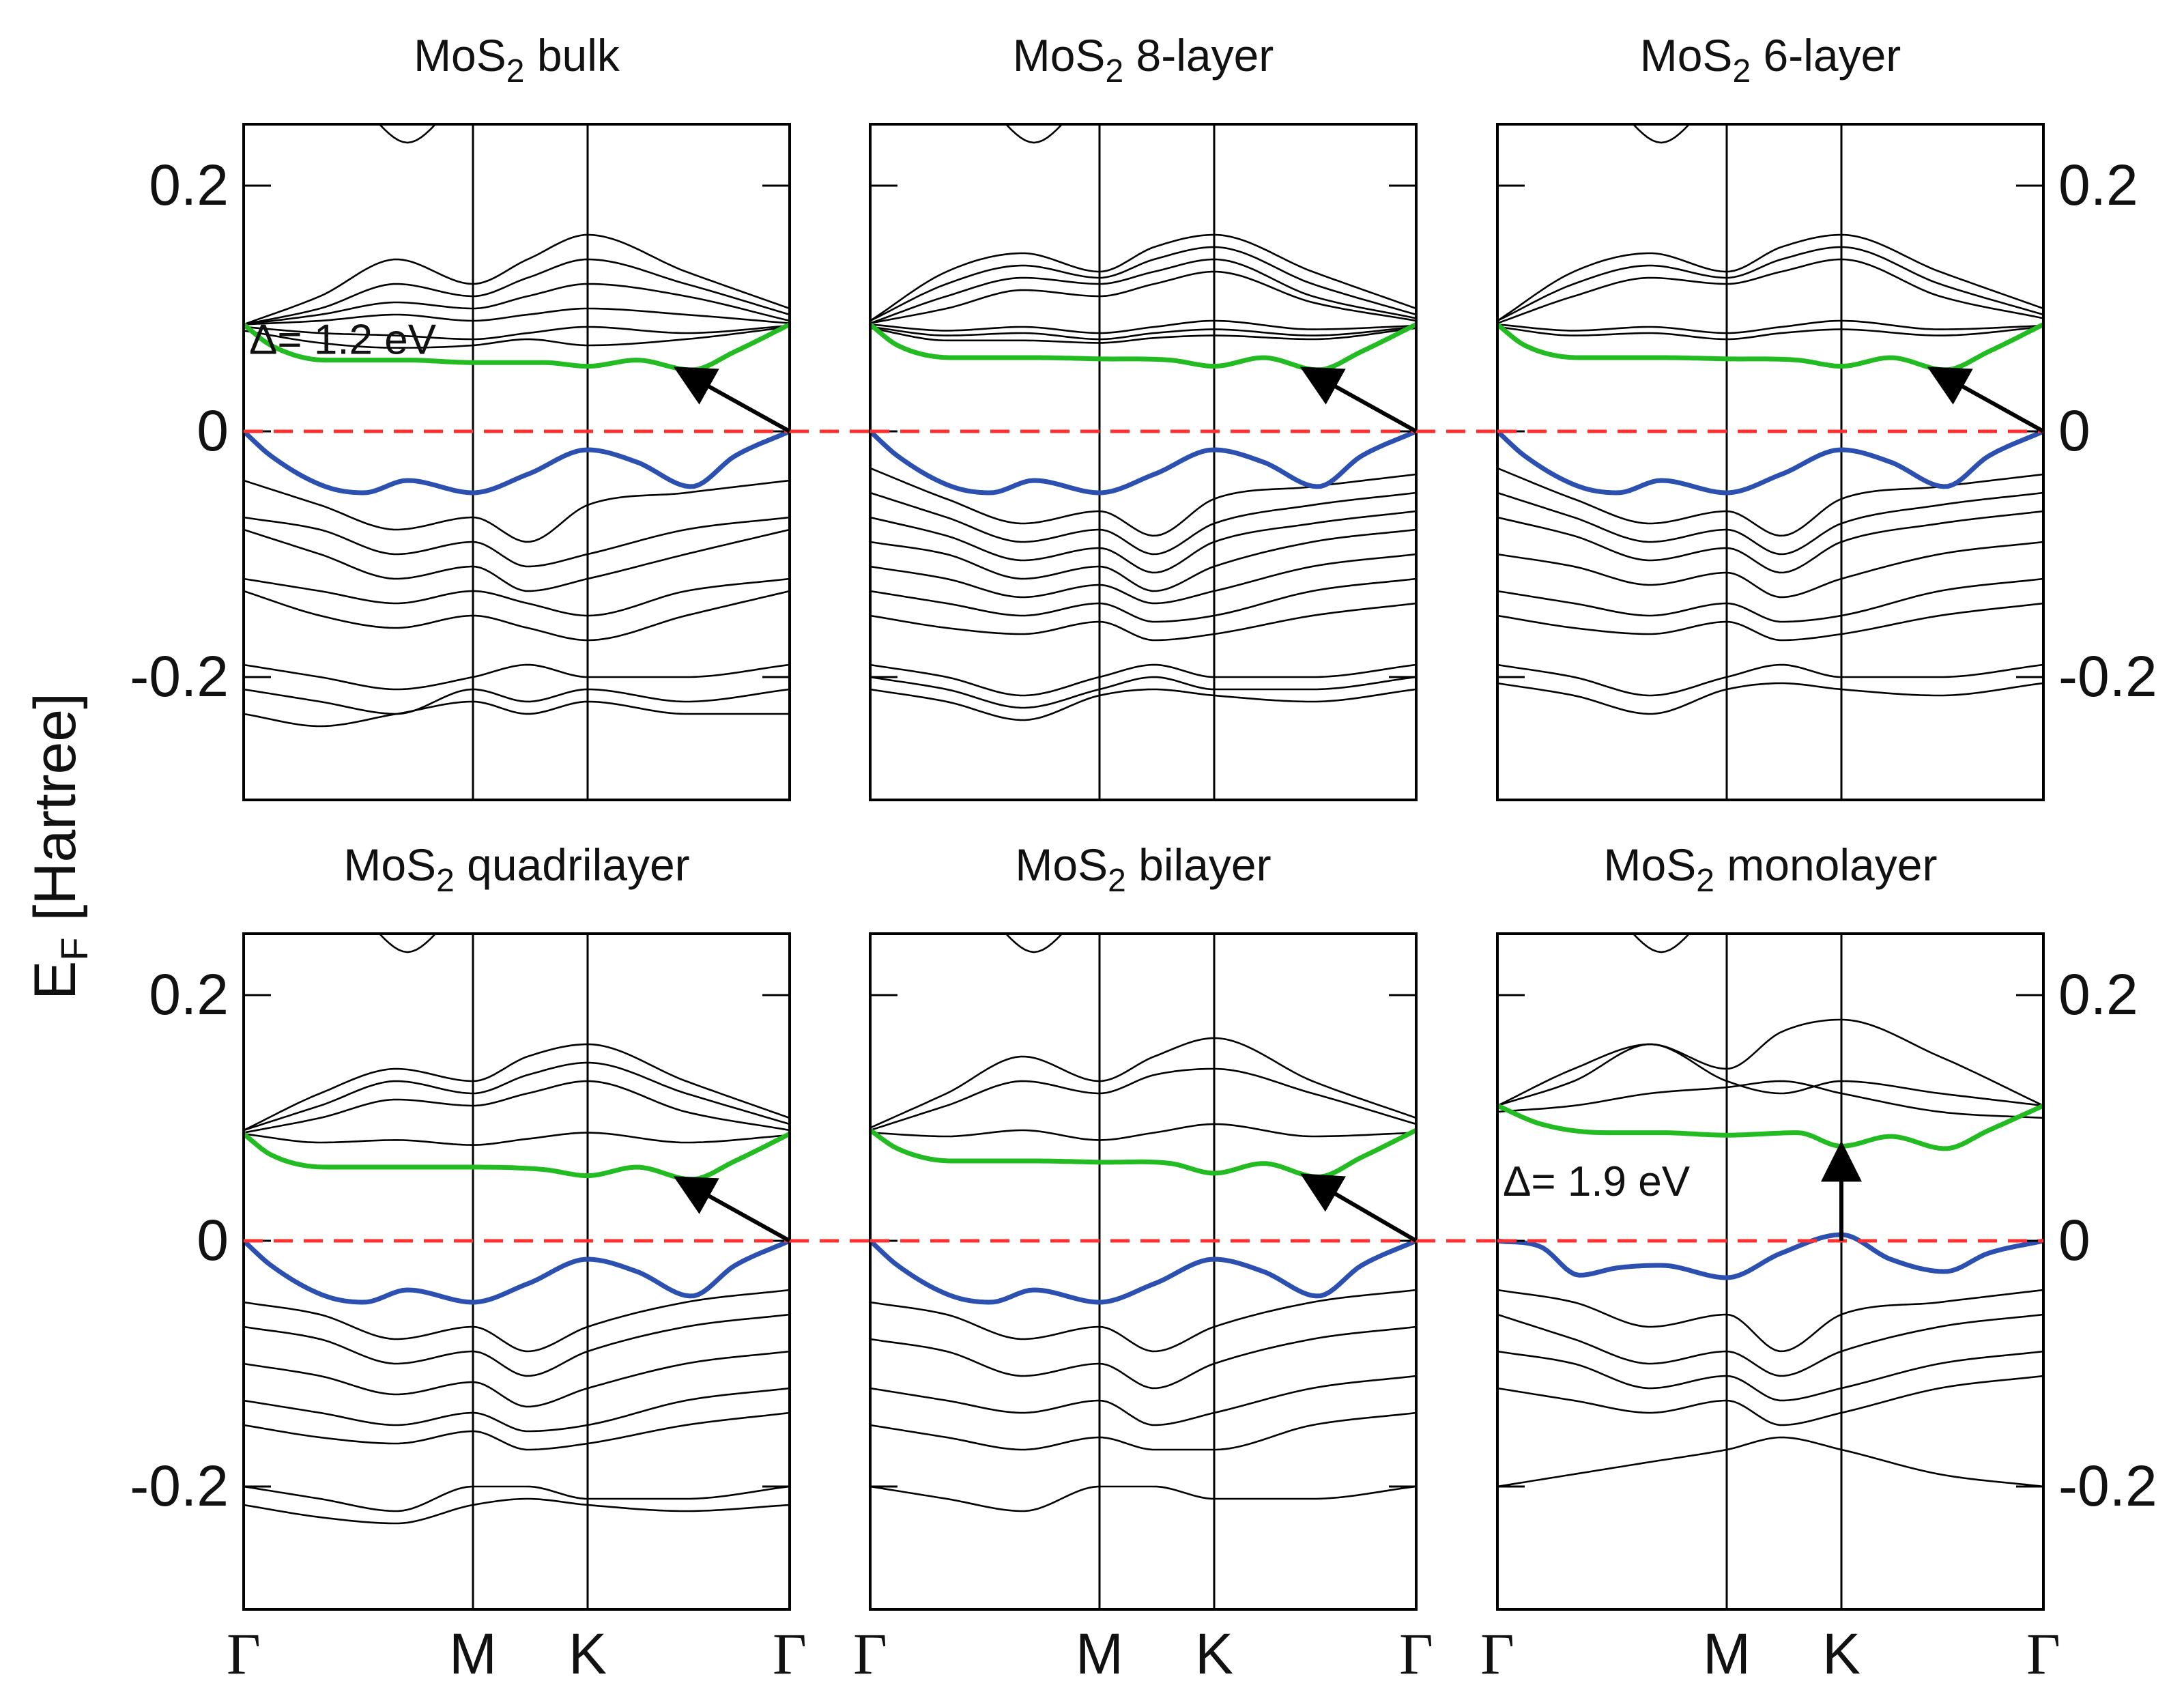 This screenshot has height=1694, width=2184. I want to click on y-axis-label-text: EF [Hartree], so click(59, 846).